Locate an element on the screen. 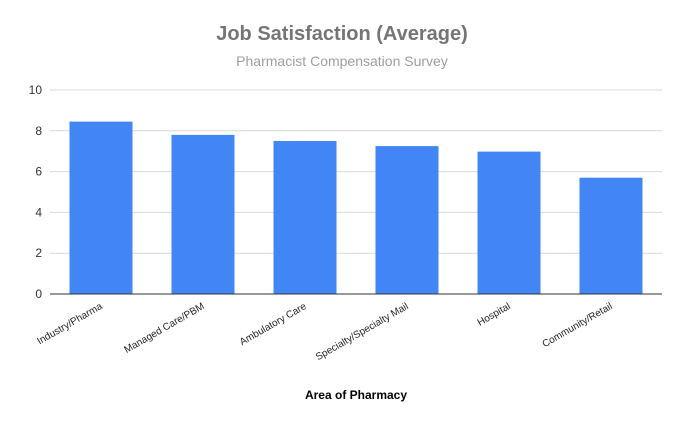 The height and width of the screenshot is (424, 684). x-tick-label: Specialty/Specialty Mail is located at coordinates (362, 332).